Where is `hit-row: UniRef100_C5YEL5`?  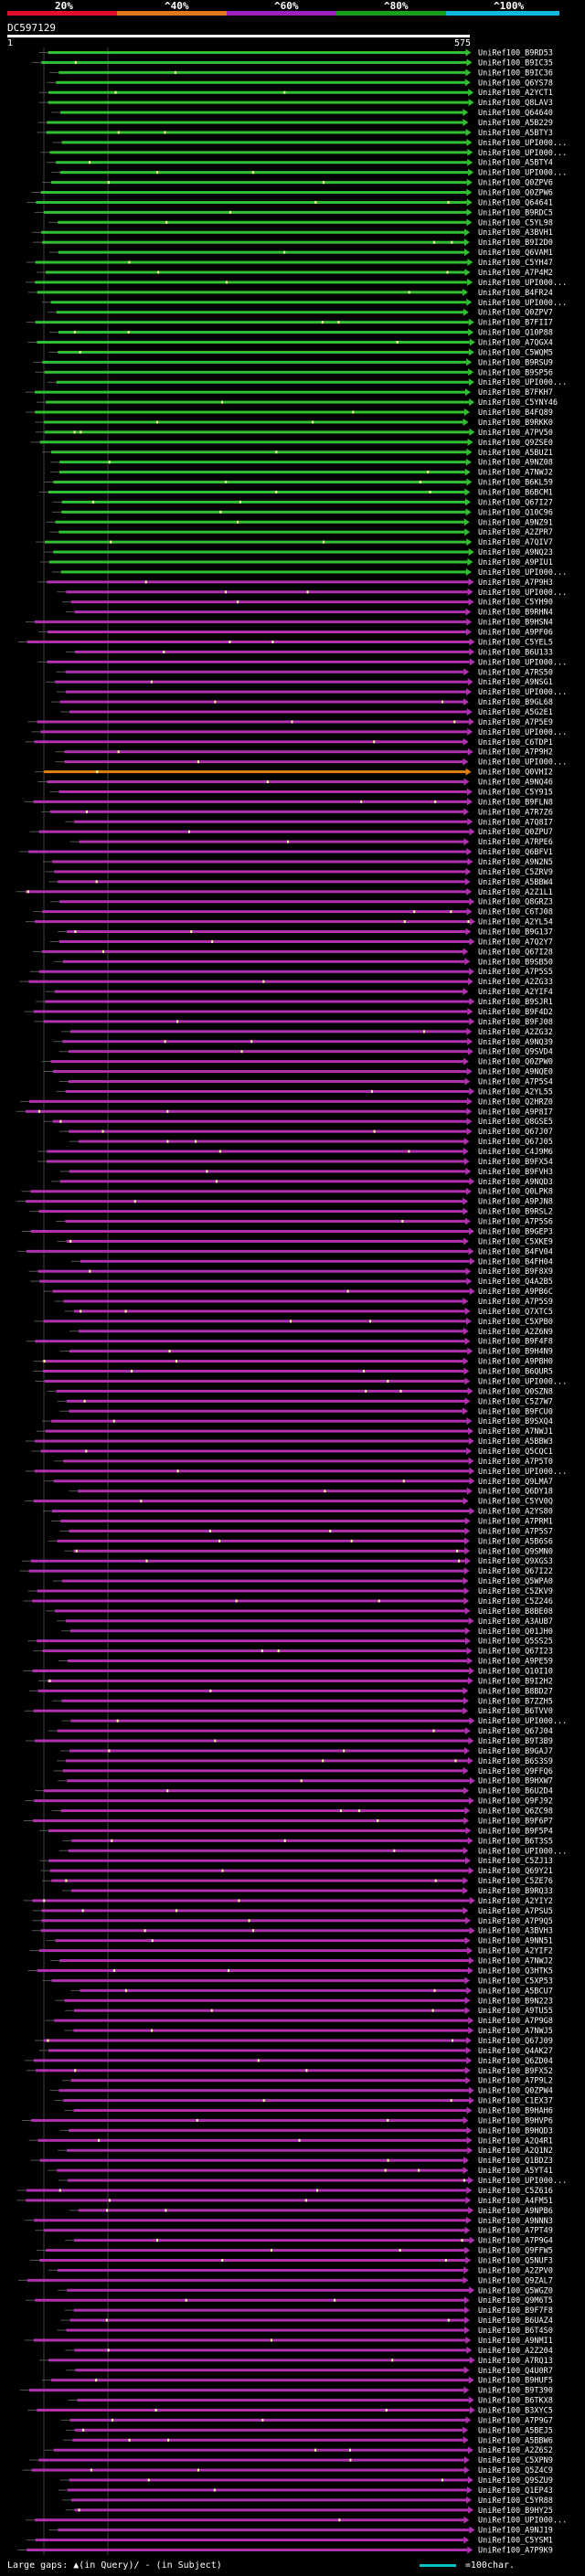
hit-row: UniRef100_C5YEL5 is located at coordinates (285, 642).